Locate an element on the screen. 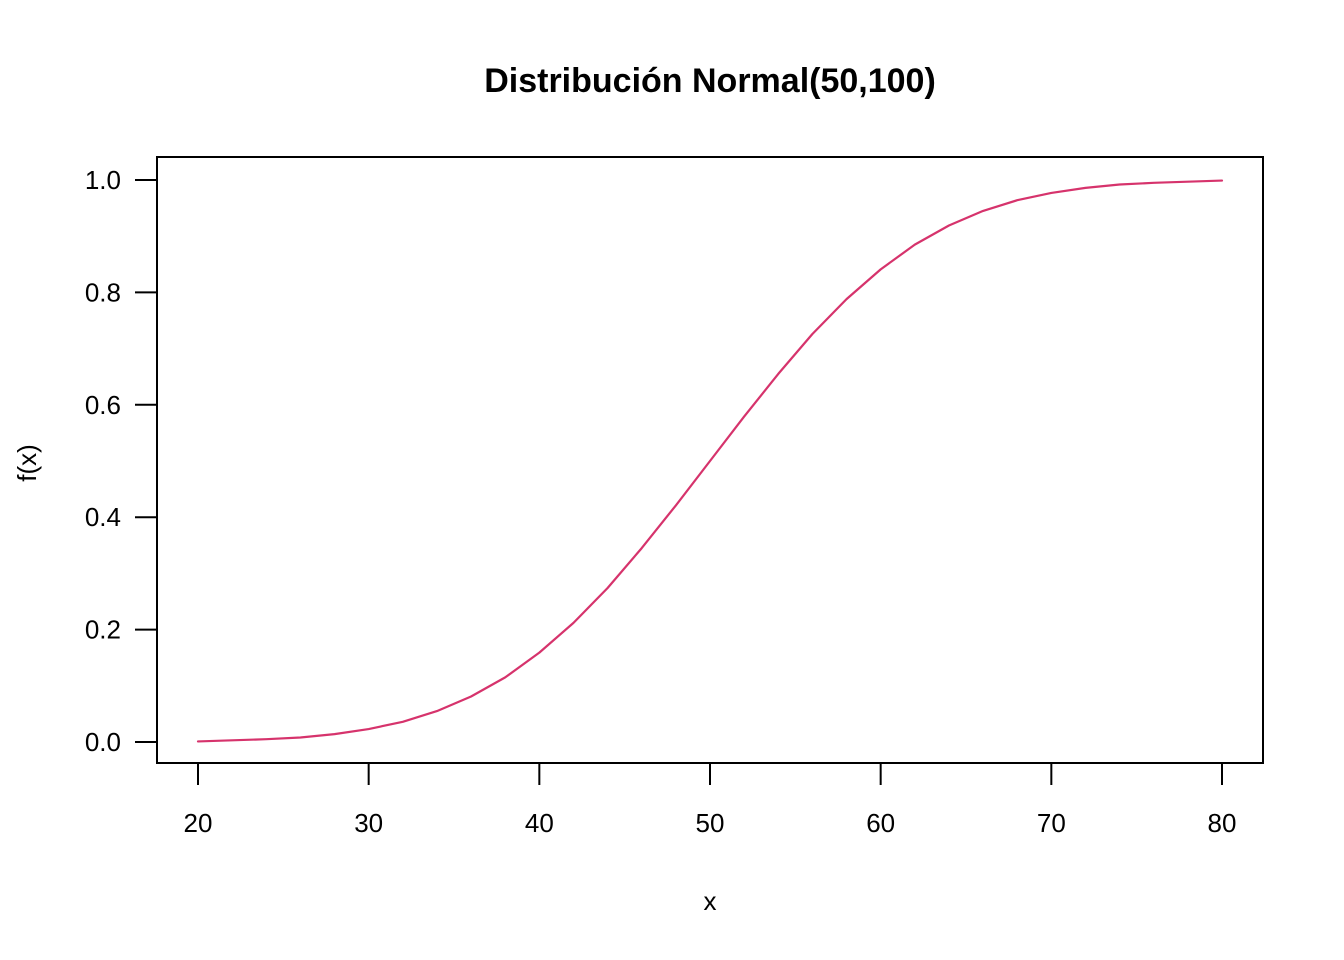 The height and width of the screenshot is (960, 1344). y-tick-label: 0.6 is located at coordinates (103, 405).